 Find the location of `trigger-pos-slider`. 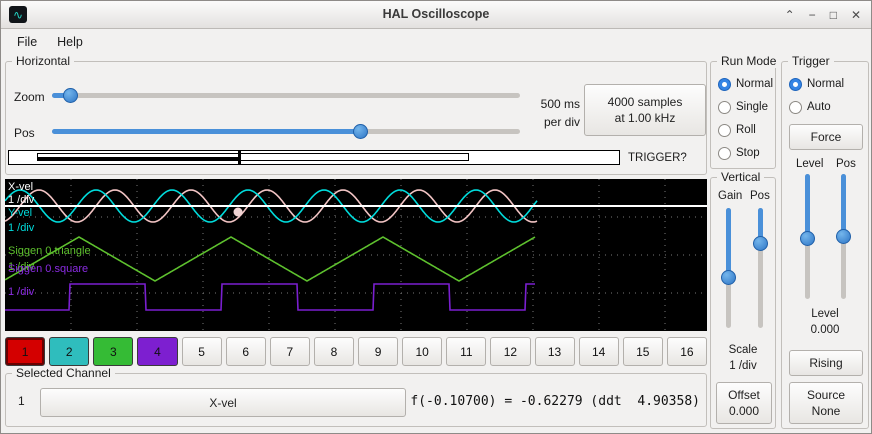

trigger-pos-slider is located at coordinates (843, 236).